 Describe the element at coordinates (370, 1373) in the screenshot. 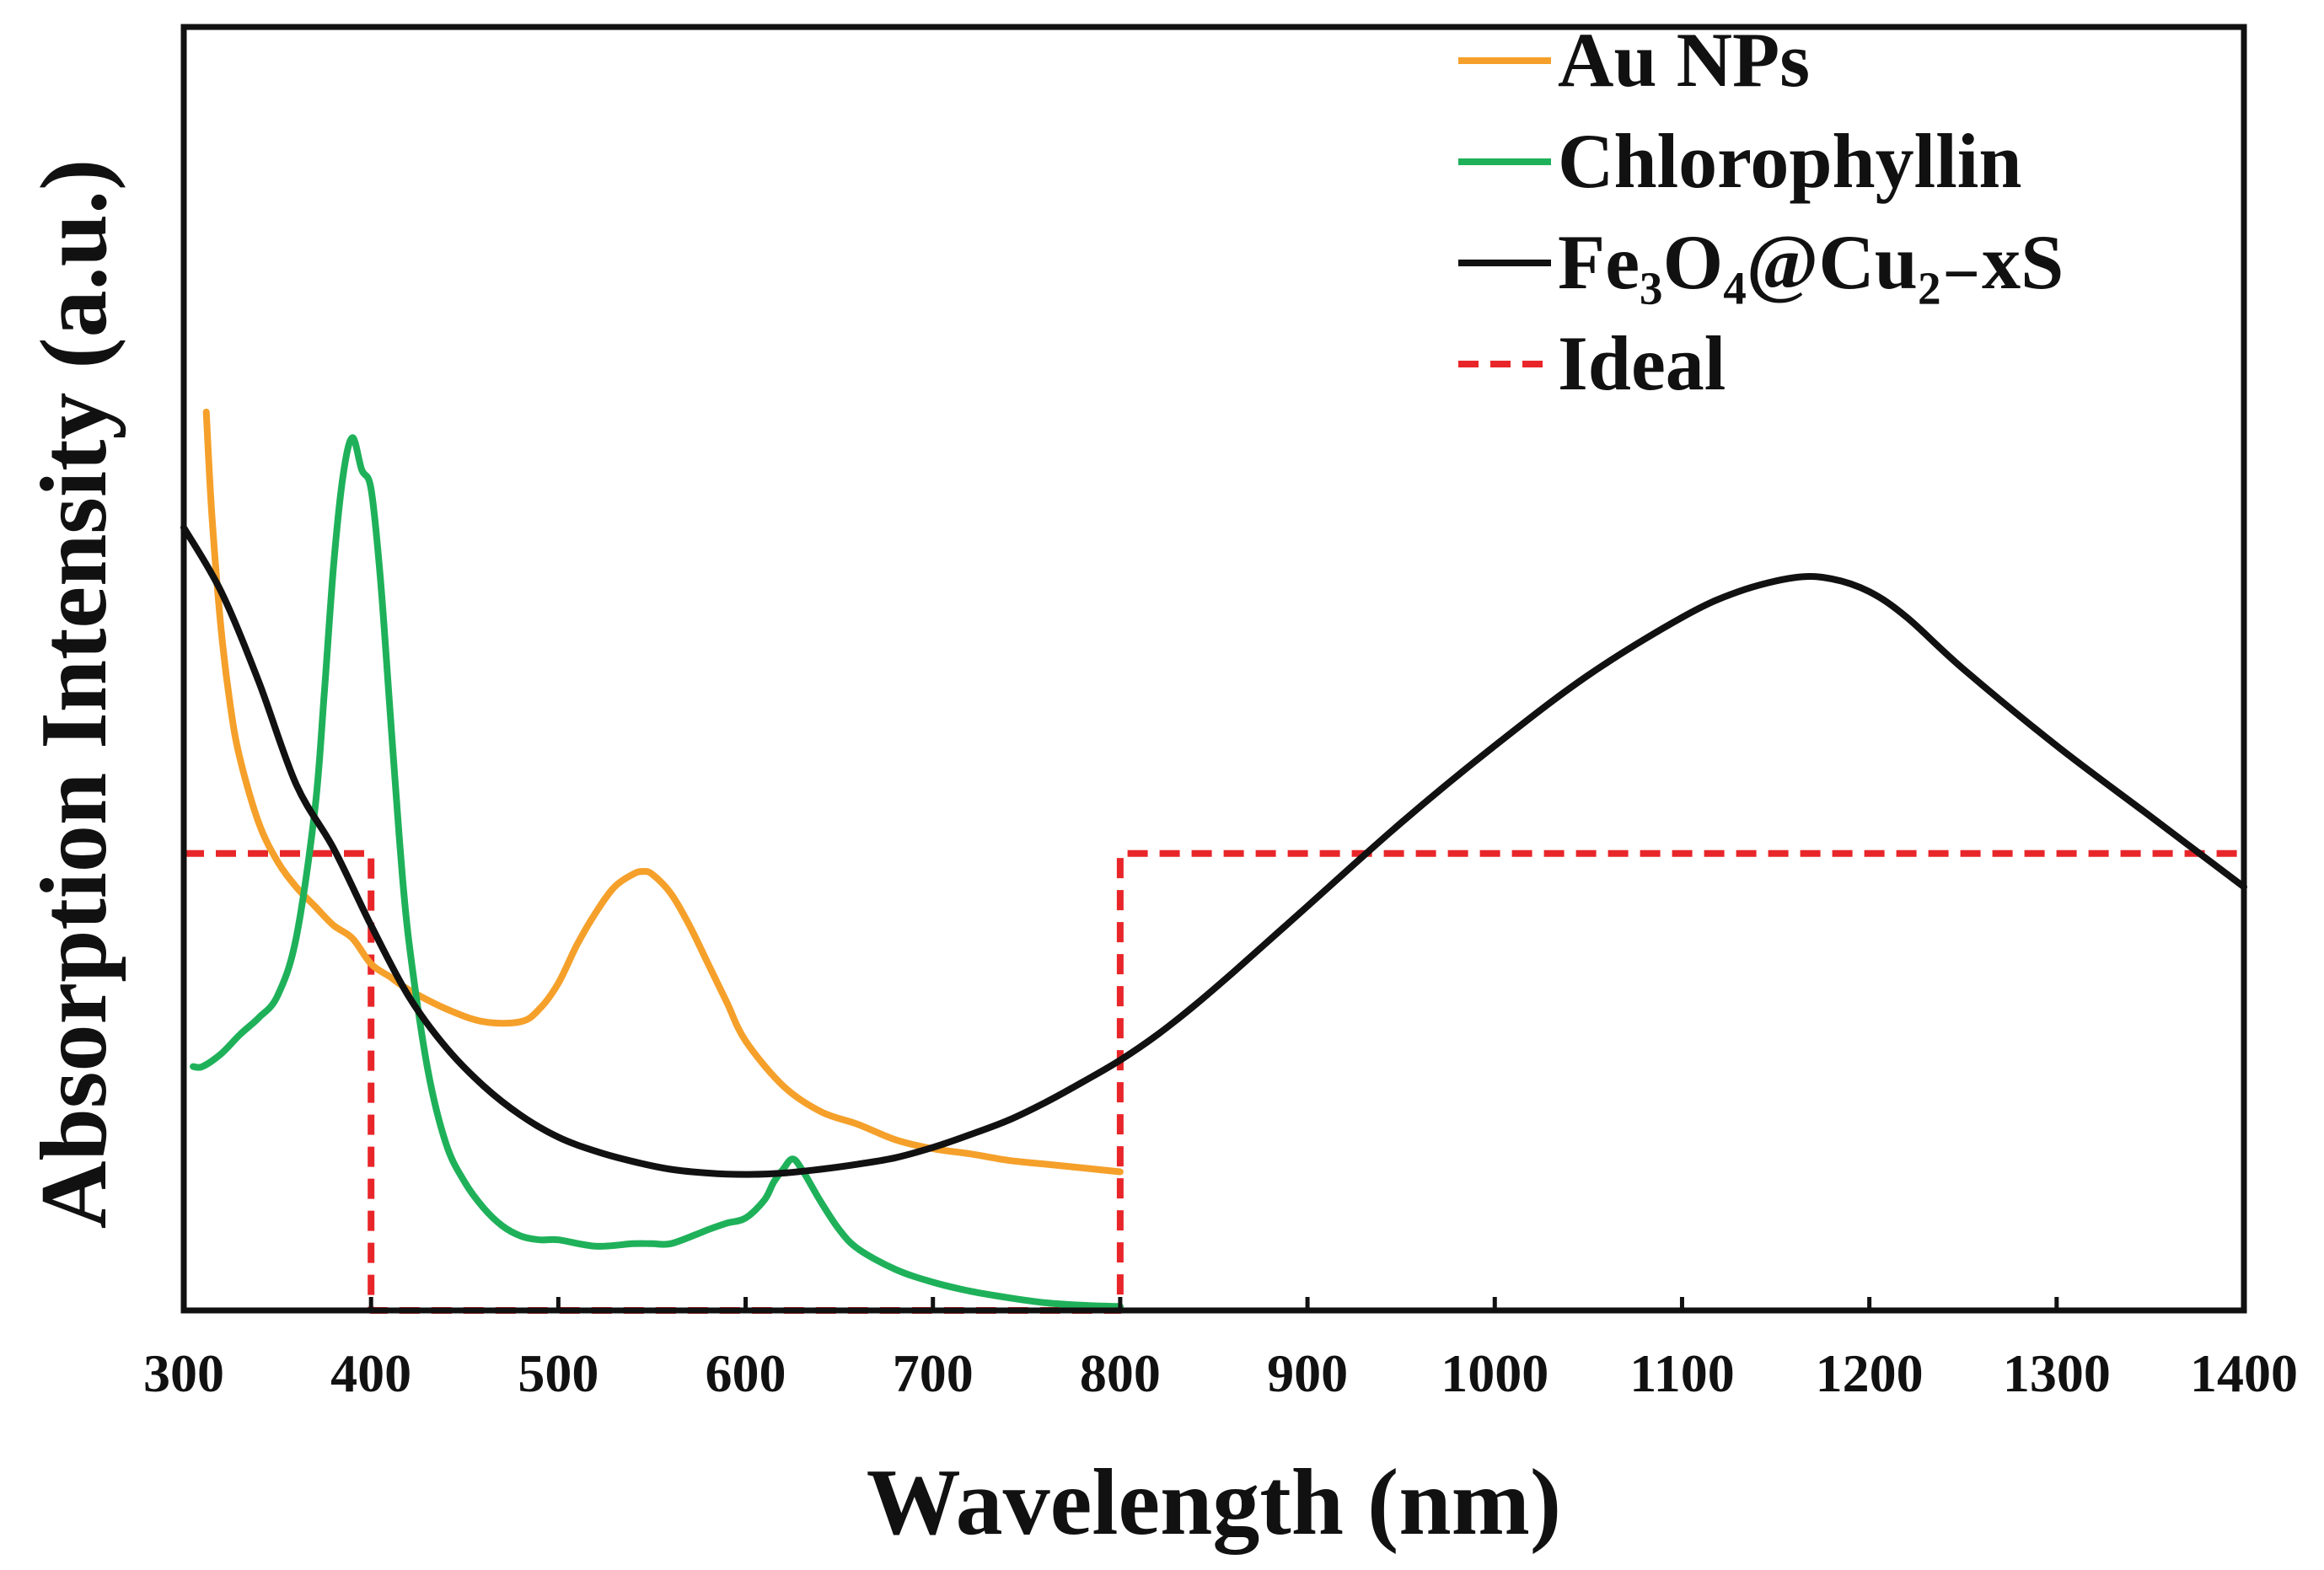

I see `x-tick-label: 400` at that location.